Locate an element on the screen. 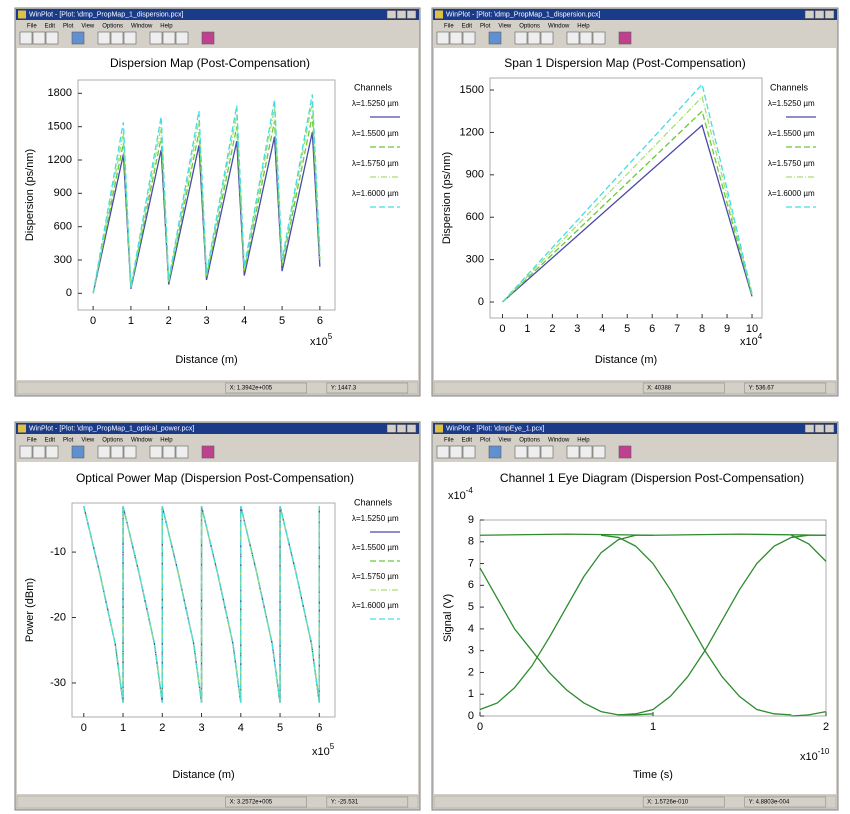 This screenshot has width=850, height=814. x-tick-label: 6 is located at coordinates (320, 321).